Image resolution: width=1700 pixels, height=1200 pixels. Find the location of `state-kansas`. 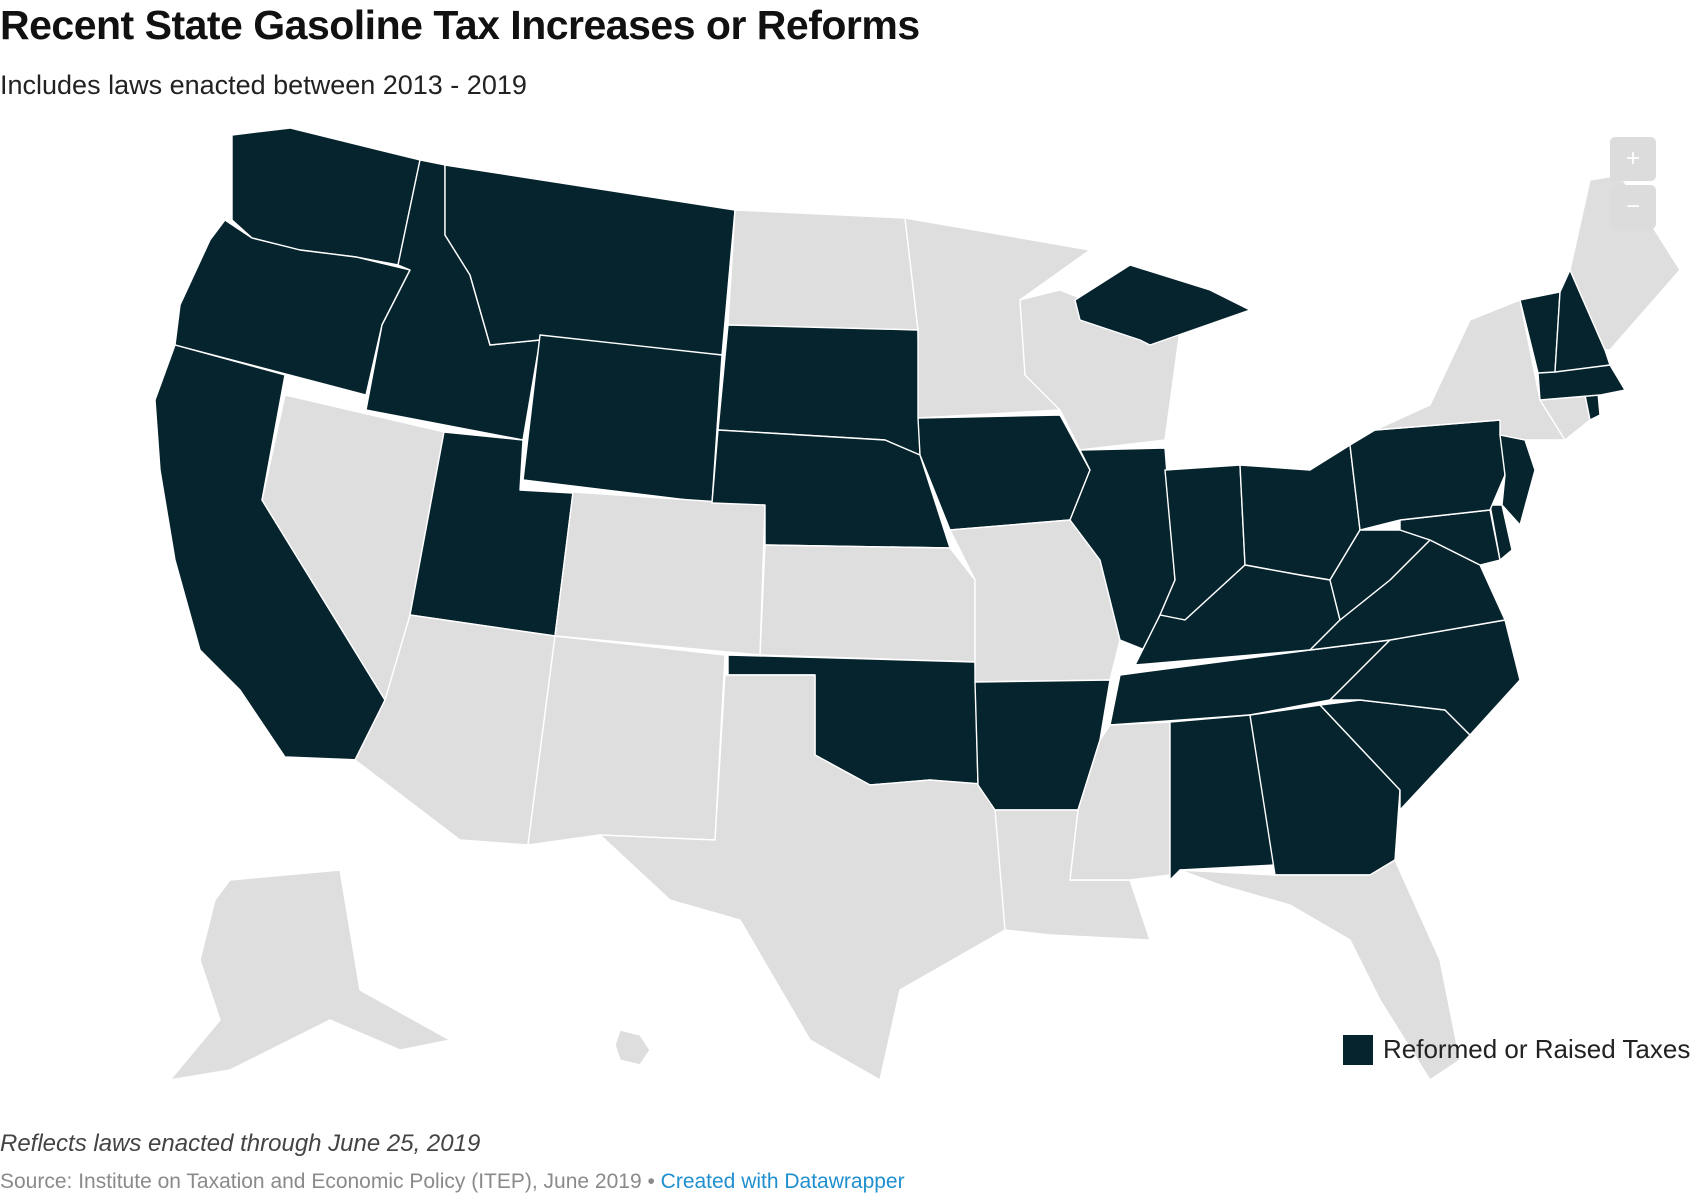

state-kansas is located at coordinates (867, 603).